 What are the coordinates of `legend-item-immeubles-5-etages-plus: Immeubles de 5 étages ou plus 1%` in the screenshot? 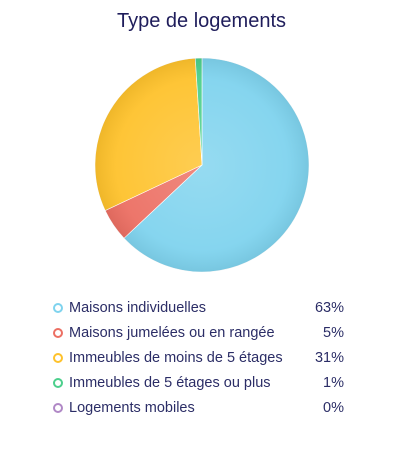 It's located at (199, 383).